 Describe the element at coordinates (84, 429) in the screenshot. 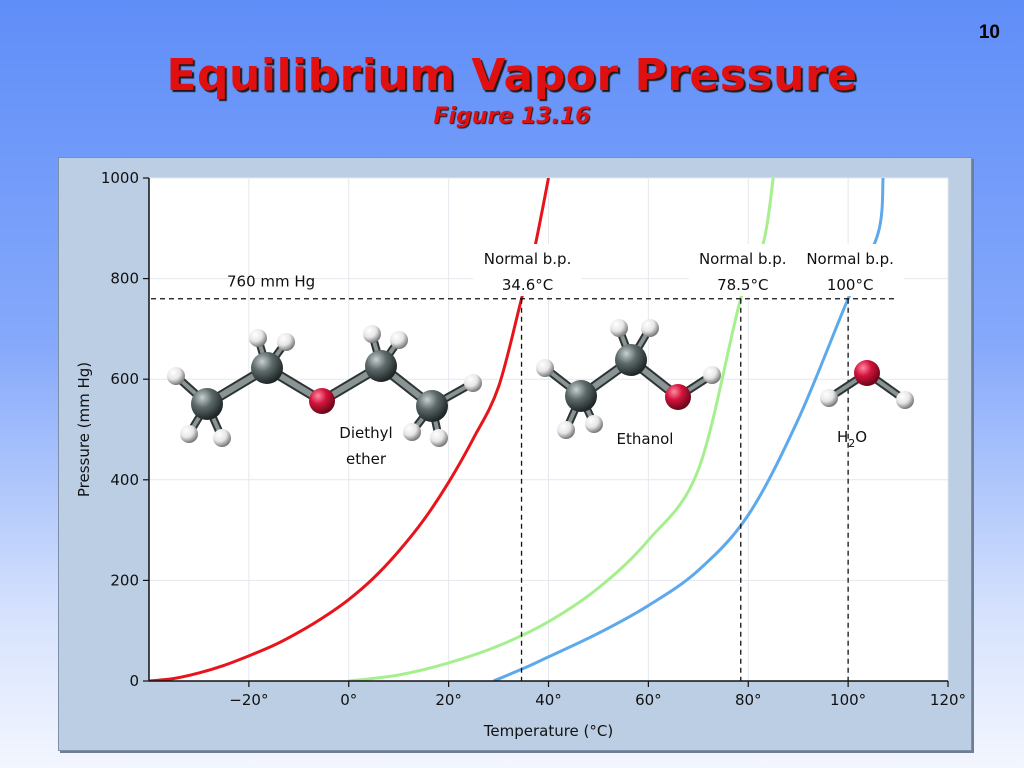

I see `y-axis-label: Pressure (mm Hg)` at that location.